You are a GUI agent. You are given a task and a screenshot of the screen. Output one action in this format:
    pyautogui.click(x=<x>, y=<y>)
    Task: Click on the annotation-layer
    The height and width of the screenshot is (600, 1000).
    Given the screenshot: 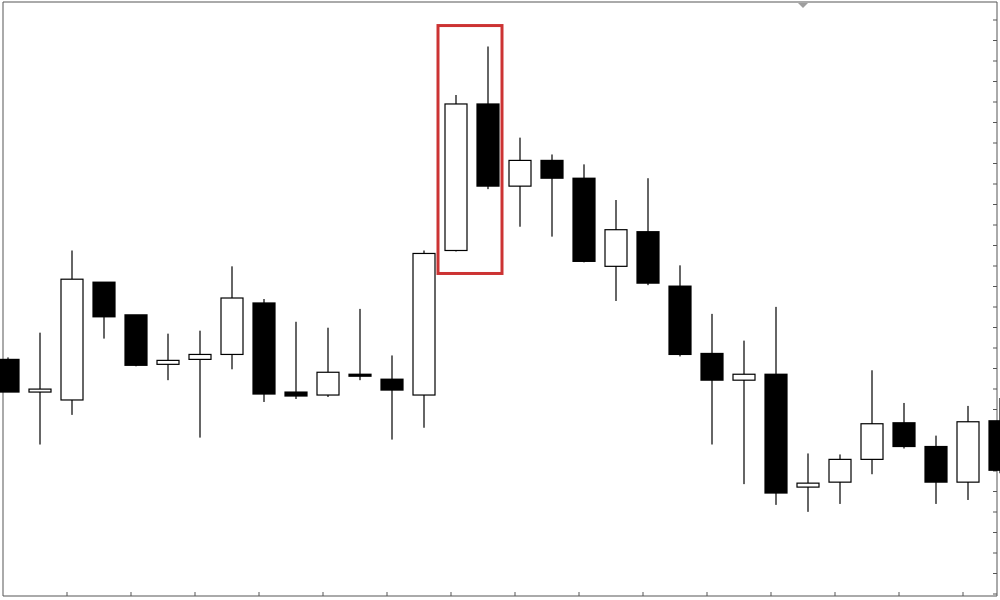 What is the action you would take?
    pyautogui.click(x=470, y=149)
    